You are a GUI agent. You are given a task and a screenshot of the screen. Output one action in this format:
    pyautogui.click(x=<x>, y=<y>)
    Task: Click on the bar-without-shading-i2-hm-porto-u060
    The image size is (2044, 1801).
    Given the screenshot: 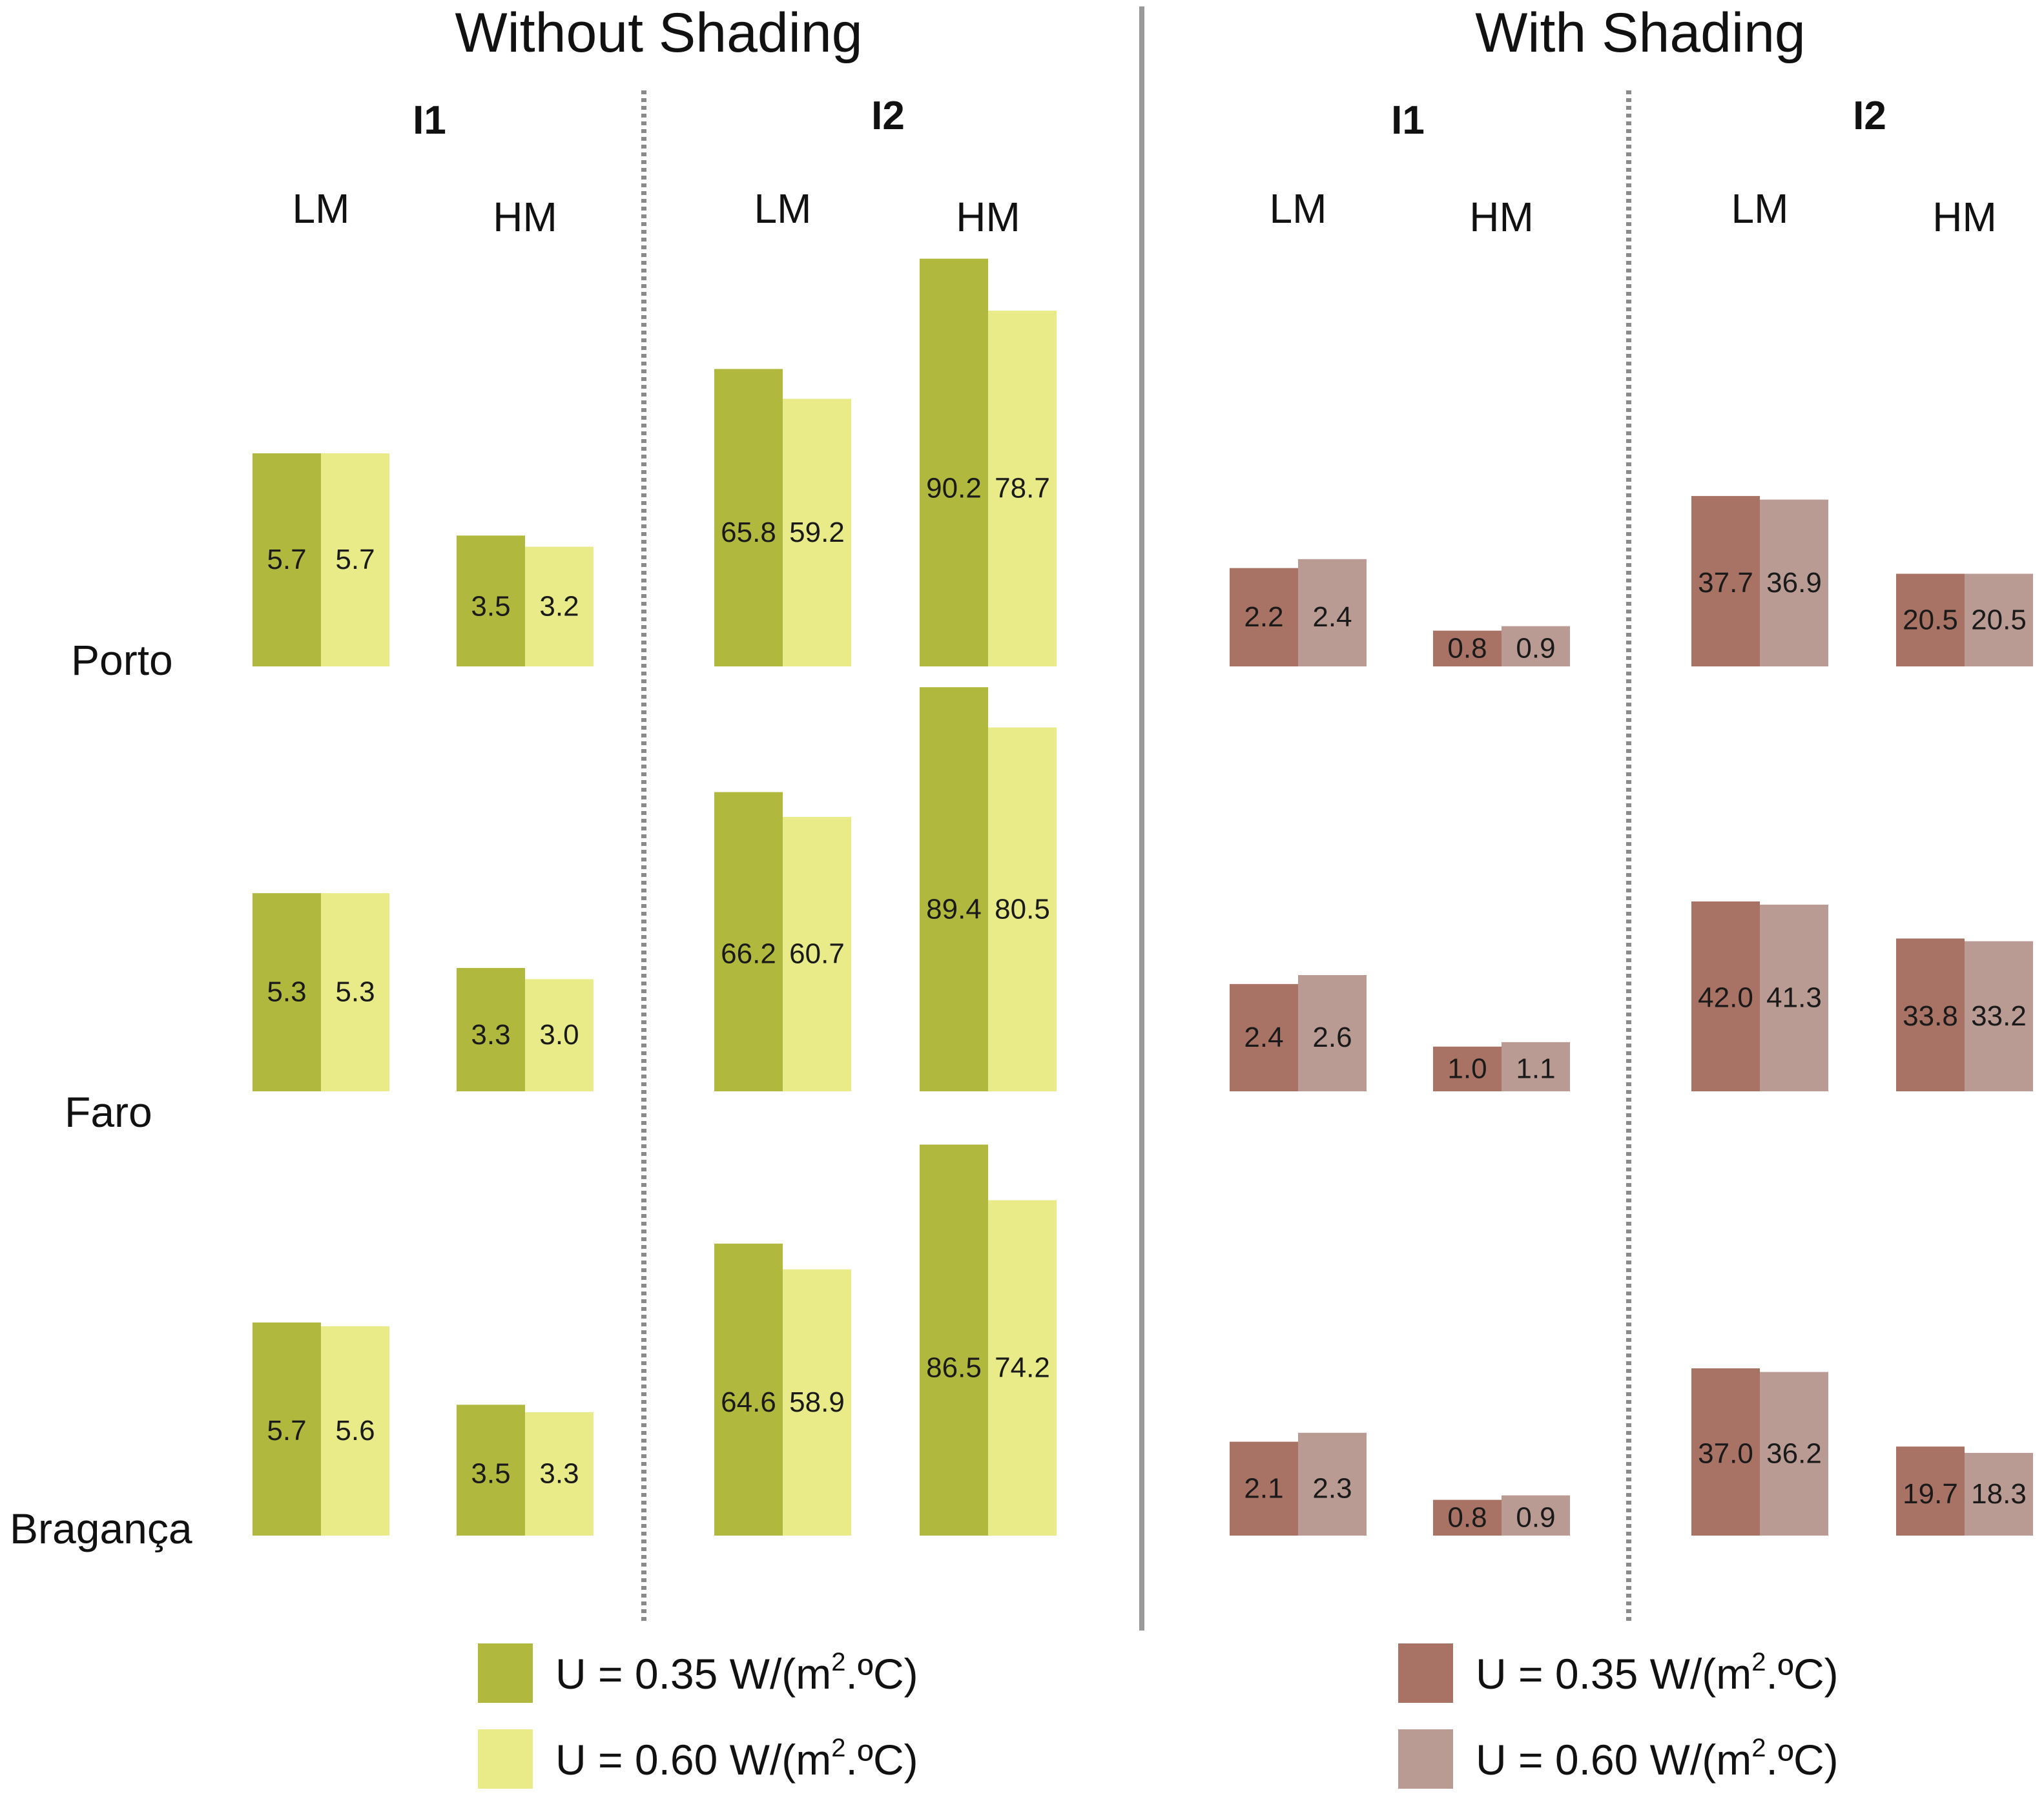 What is the action you would take?
    pyautogui.click(x=1022, y=489)
    